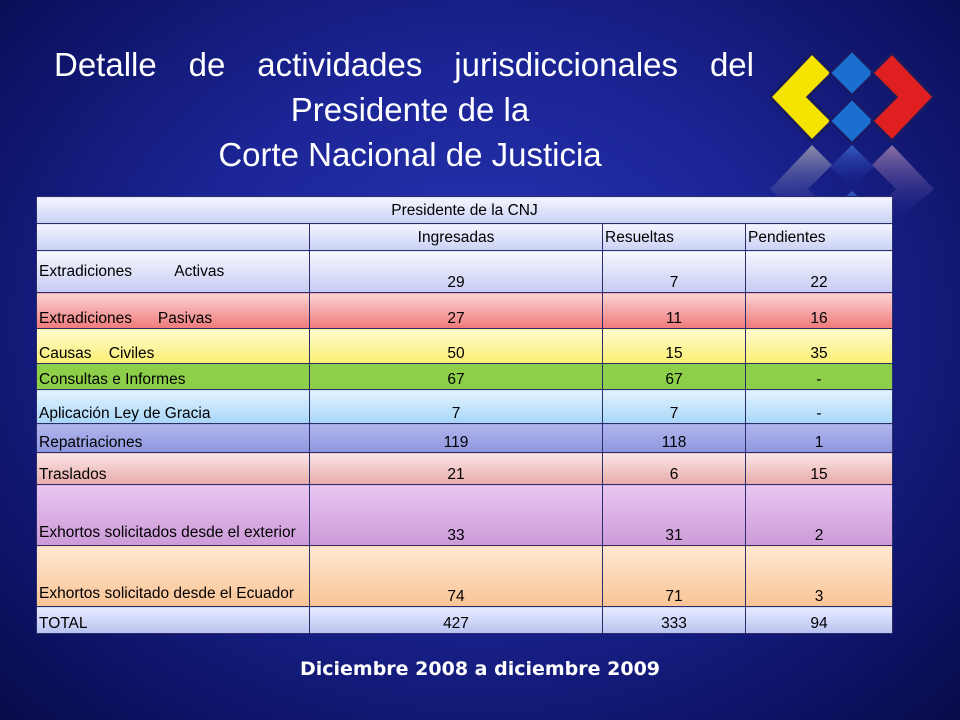 The width and height of the screenshot is (960, 720). Describe the element at coordinates (674, 438) in the screenshot. I see `cell-resueltas: 118` at that location.